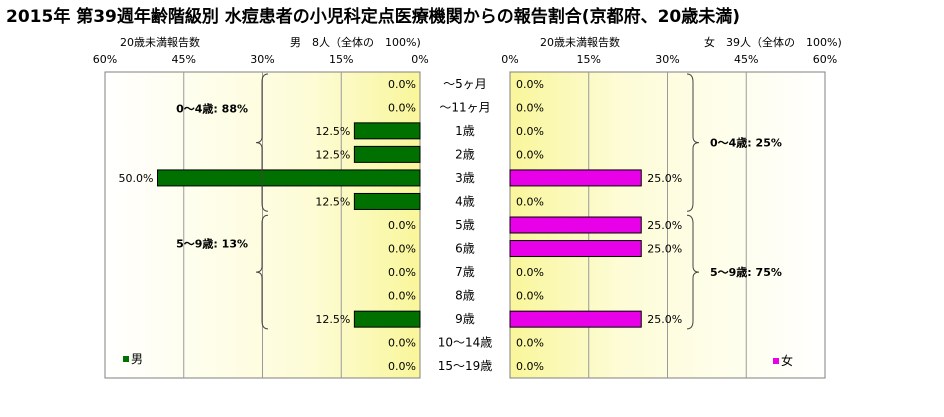 The width and height of the screenshot is (944, 417). I want to click on male-tick-label: 30%, so click(262, 59).